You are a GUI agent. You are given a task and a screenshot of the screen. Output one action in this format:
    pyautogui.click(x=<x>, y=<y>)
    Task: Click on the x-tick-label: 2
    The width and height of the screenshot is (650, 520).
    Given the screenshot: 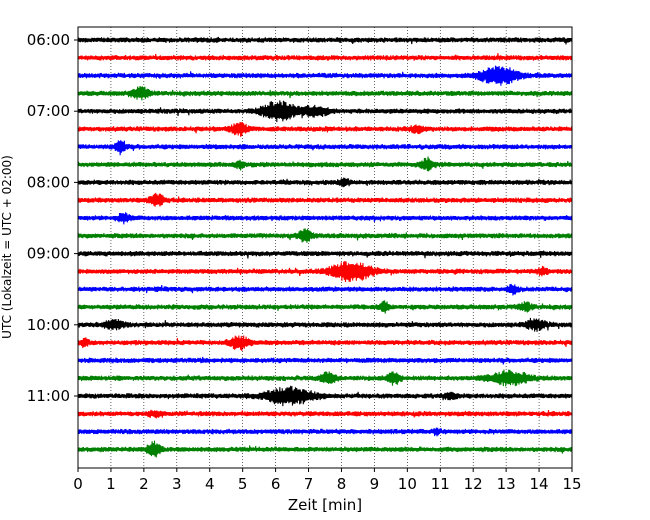 What is the action you would take?
    pyautogui.click(x=144, y=484)
    